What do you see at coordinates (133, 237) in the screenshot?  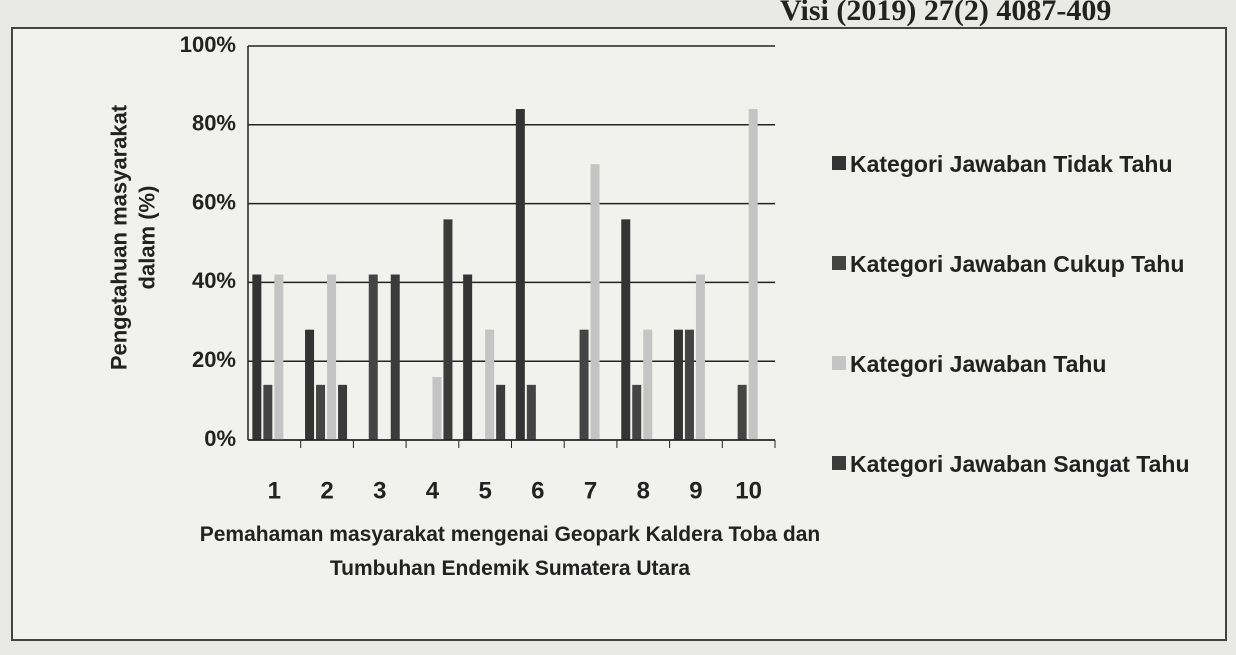 I see `y-axis-label: Pengetahuan masyarakat dalam (%)` at bounding box center [133, 237].